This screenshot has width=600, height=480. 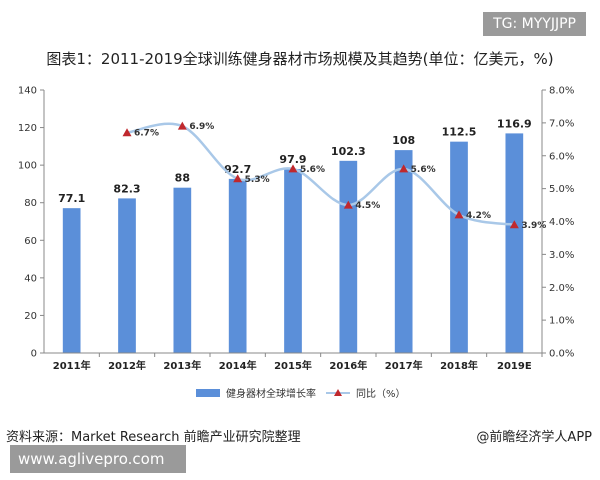 I want to click on bar-value-label: 112.5, so click(x=459, y=132).